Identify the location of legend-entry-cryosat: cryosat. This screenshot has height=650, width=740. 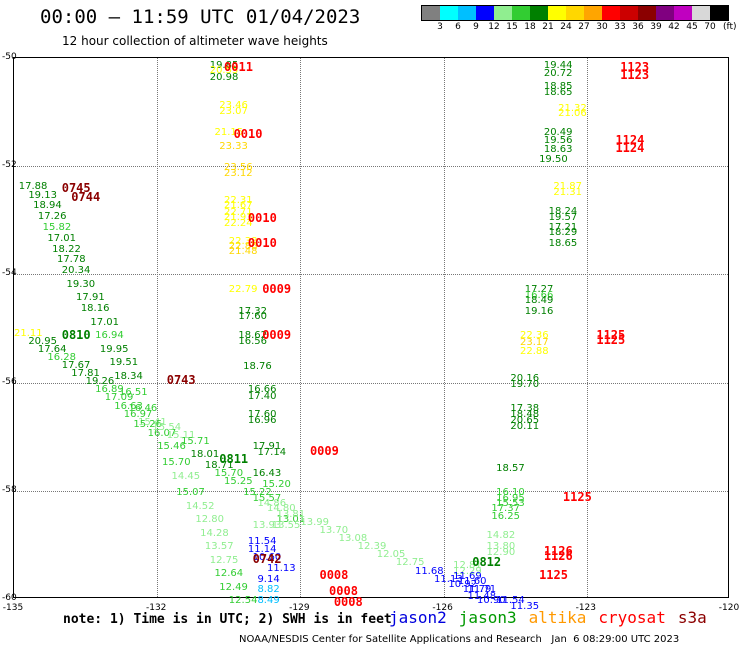
(632, 617).